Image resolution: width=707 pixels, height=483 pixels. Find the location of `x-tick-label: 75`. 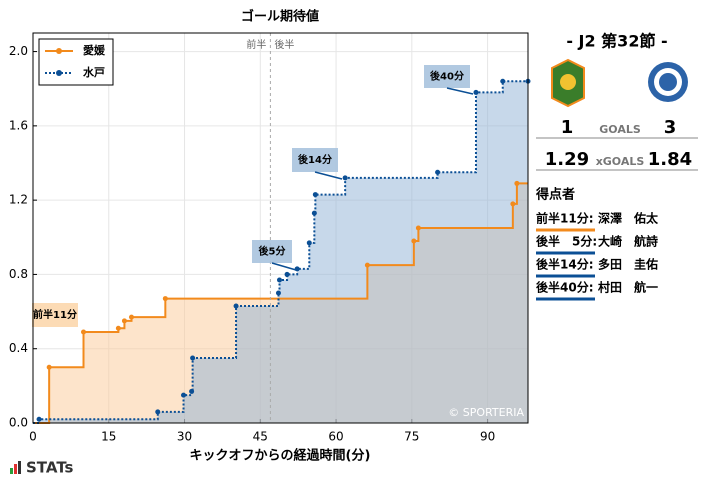

x-tick-label: 75 is located at coordinates (411, 437).